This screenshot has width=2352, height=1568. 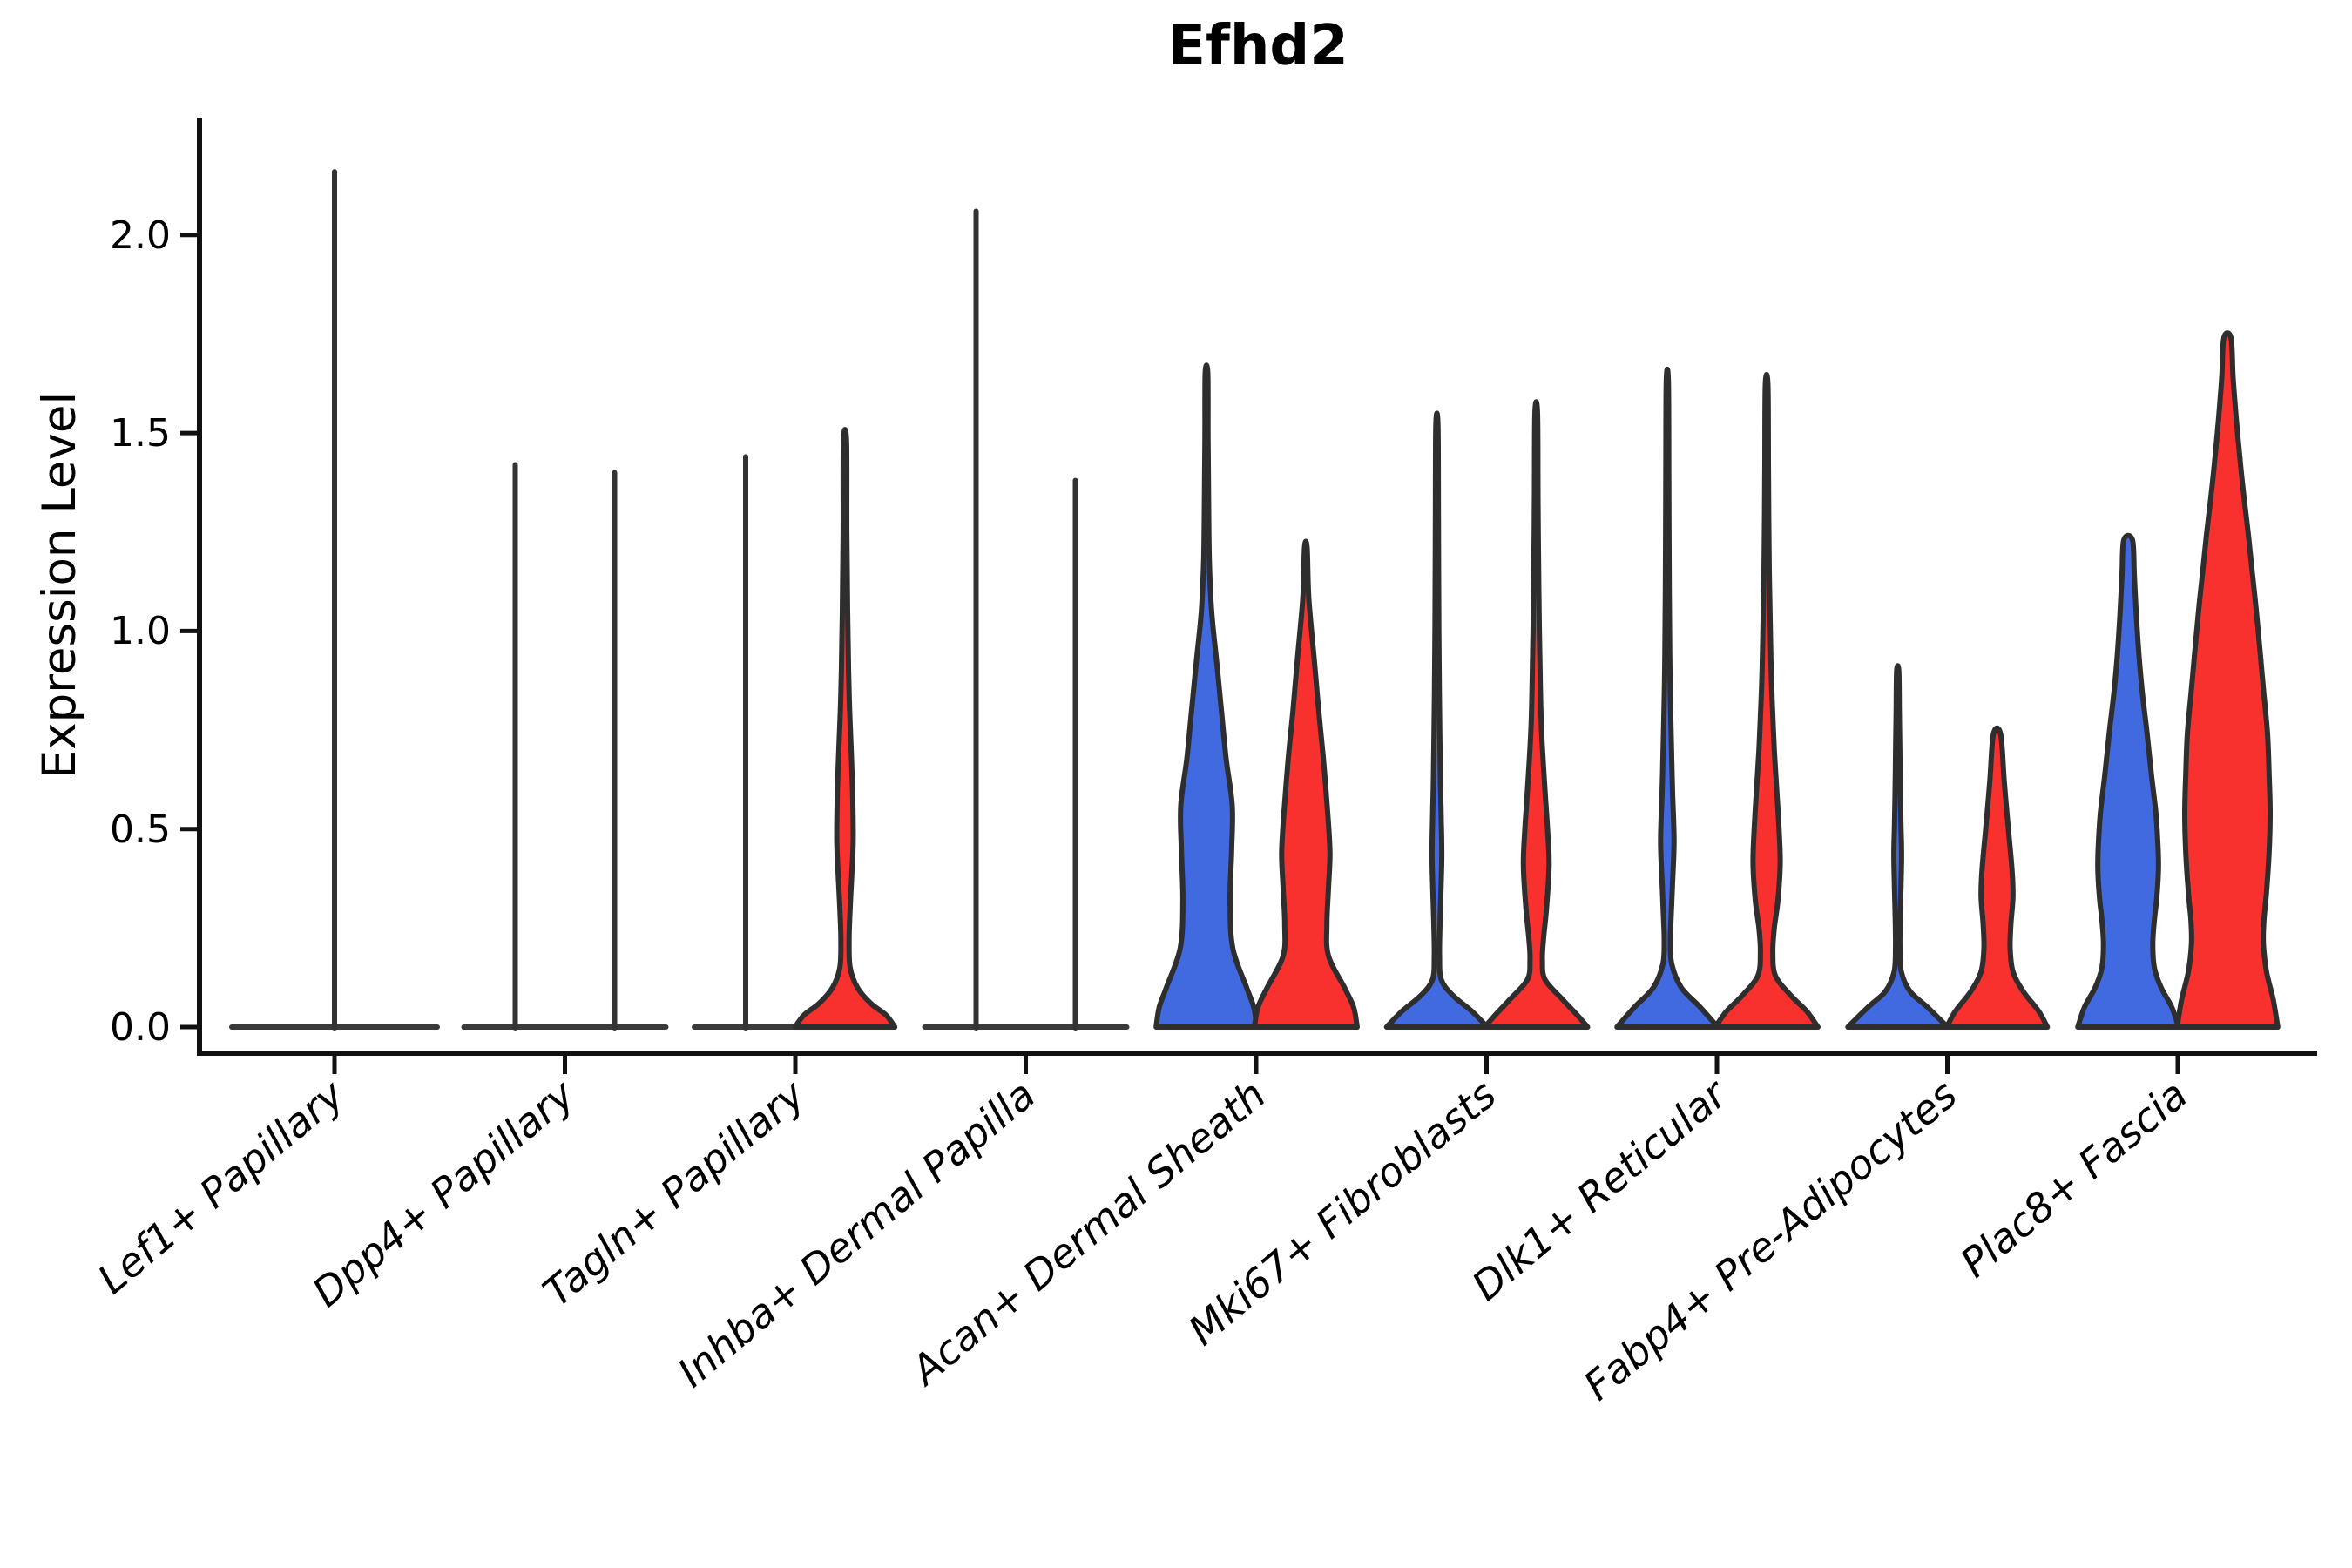 I want to click on x-tick-label-lef1-papillary: Lef1+ Papillary, so click(x=221, y=1187).